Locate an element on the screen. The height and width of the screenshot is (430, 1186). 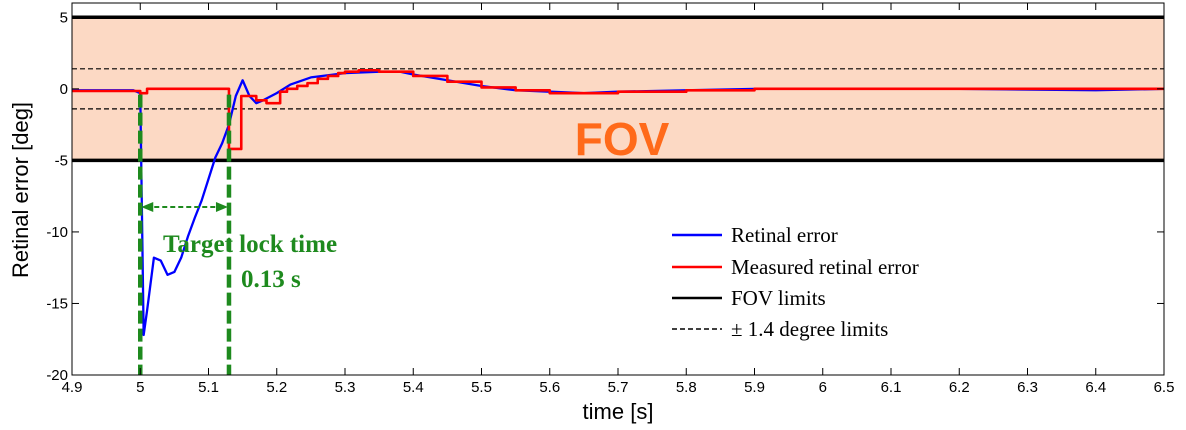
annotation-layer is located at coordinates (185, 234).